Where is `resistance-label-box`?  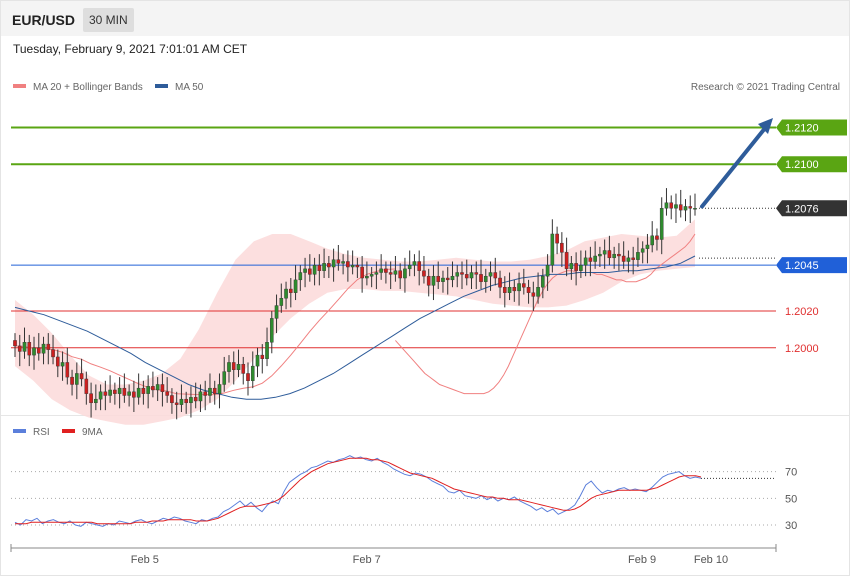 resistance-label-box is located at coordinates (811, 127).